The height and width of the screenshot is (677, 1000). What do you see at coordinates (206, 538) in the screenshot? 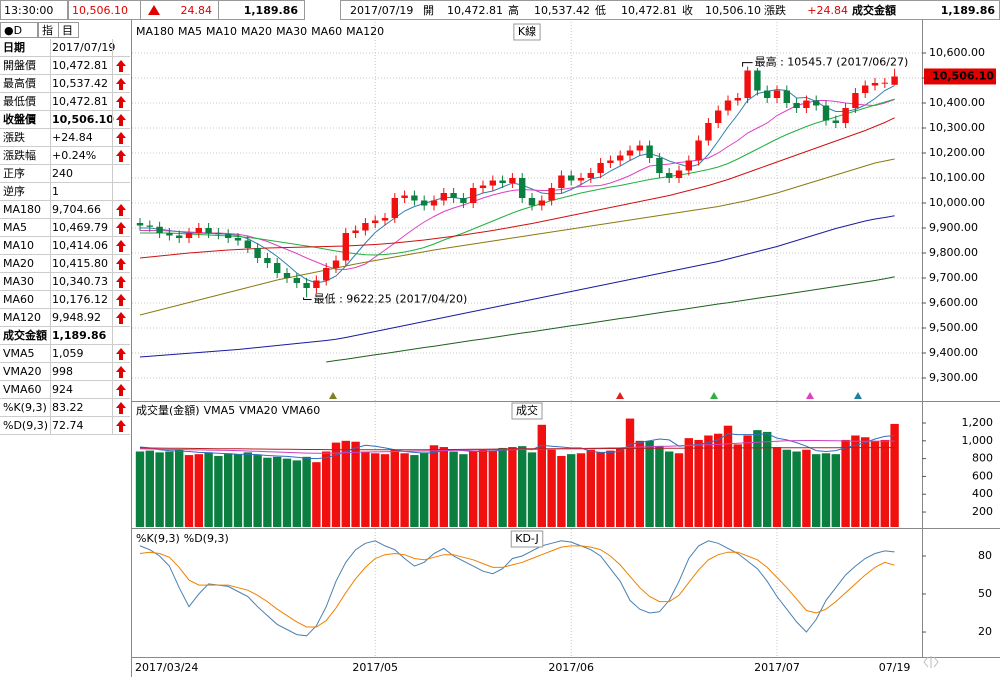
I see `legend-entry: %D(9,3)` at bounding box center [206, 538].